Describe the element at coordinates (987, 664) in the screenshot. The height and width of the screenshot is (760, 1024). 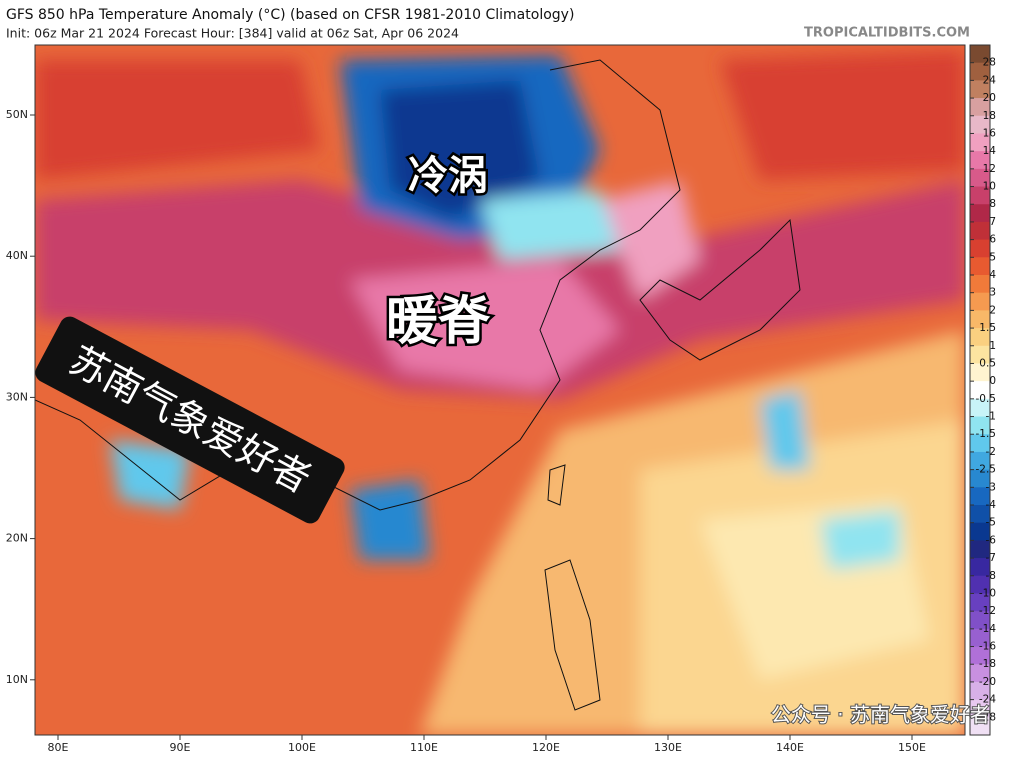
I see `colorbar-label: -18` at that location.